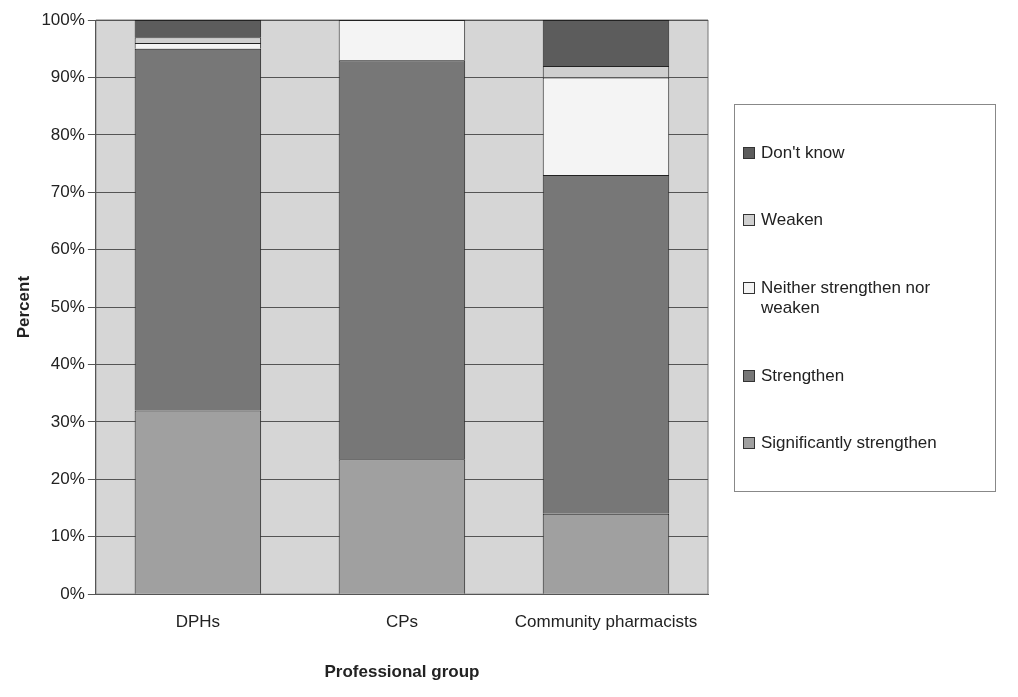  Describe the element at coordinates (803, 152) in the screenshot. I see `legend-label: Don't know` at that location.